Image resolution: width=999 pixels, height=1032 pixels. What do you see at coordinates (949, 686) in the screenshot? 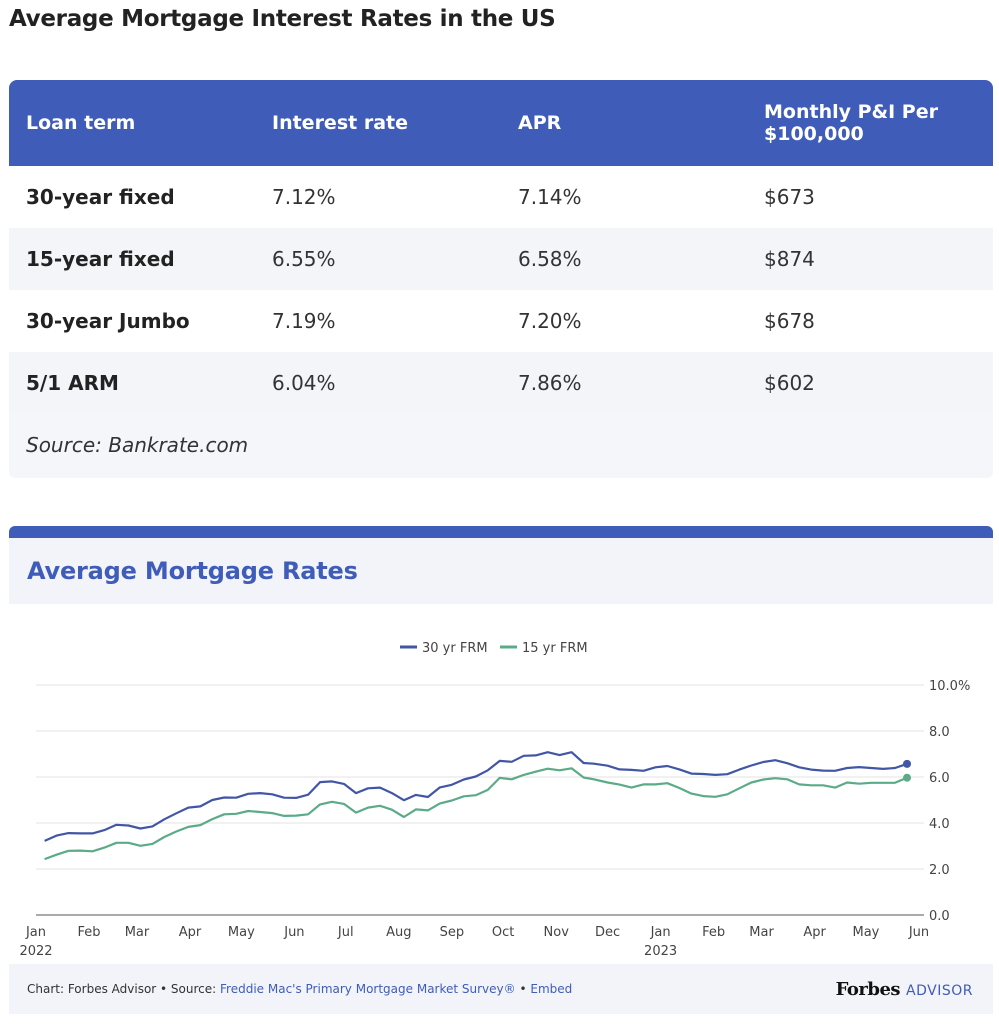
I see `y-tick-label: 10.0%` at bounding box center [949, 686].